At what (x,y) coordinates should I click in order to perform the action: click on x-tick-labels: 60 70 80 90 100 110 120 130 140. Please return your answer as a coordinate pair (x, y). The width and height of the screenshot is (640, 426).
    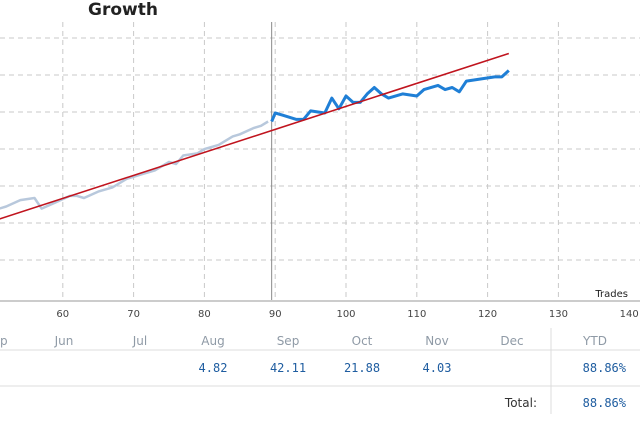
    Looking at the image, I should click on (347, 314).